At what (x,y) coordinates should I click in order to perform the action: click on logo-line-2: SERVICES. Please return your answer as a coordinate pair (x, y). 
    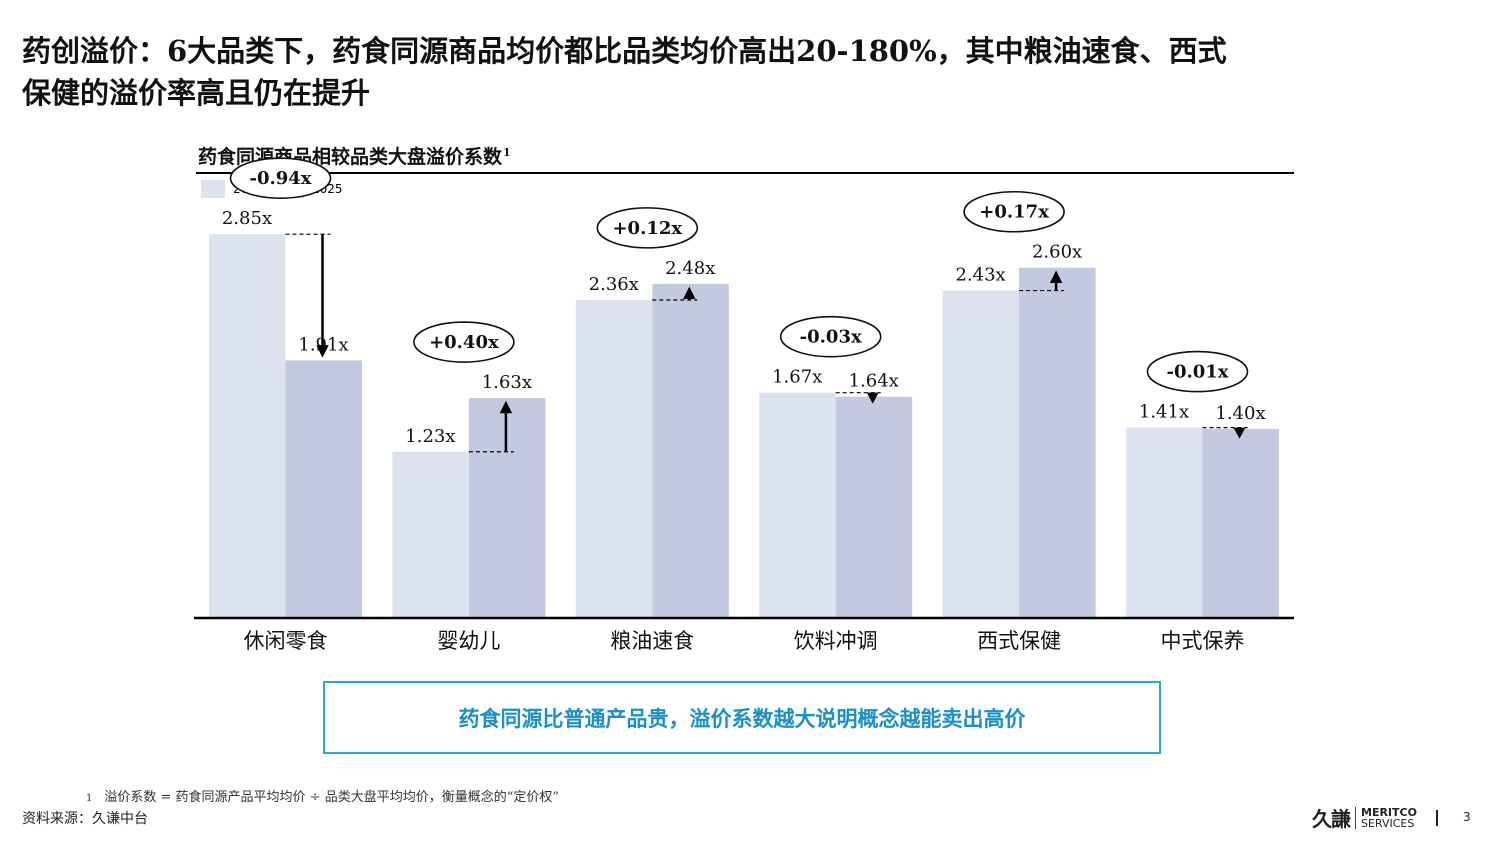
    Looking at the image, I should click on (1388, 823).